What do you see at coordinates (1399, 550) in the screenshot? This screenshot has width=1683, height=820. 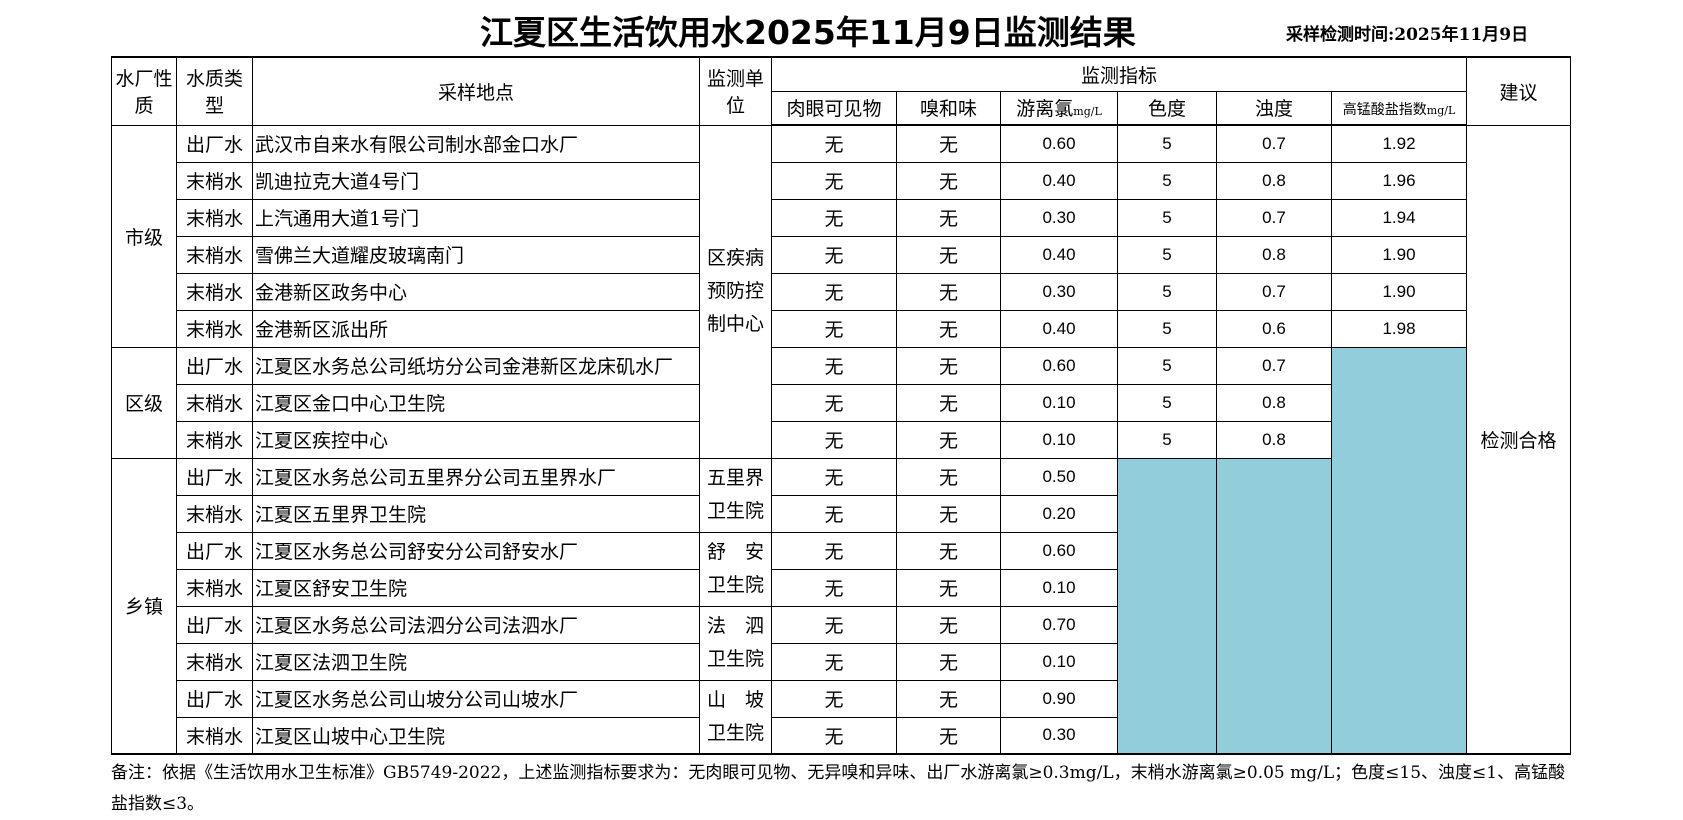 I see `permanganate-cell-empty` at bounding box center [1399, 550].